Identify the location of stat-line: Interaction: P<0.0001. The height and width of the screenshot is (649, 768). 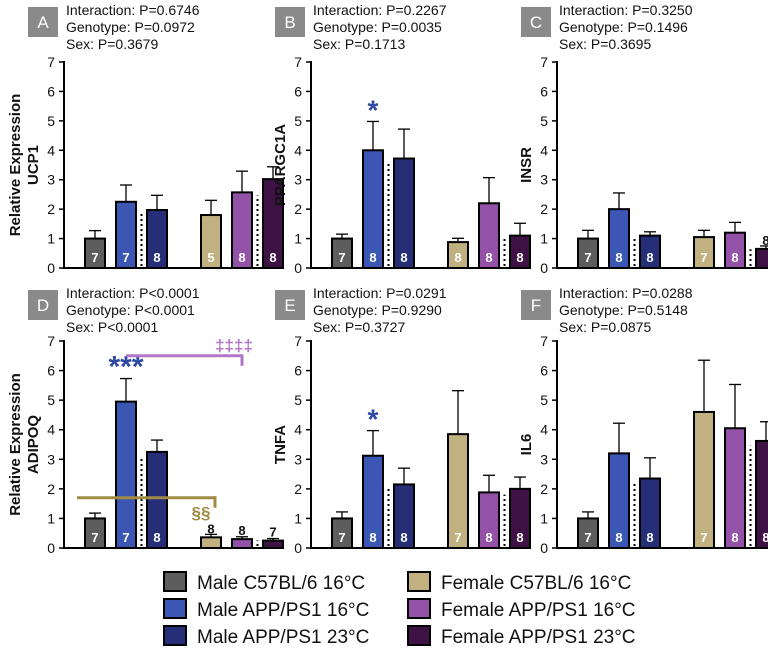
(133, 293).